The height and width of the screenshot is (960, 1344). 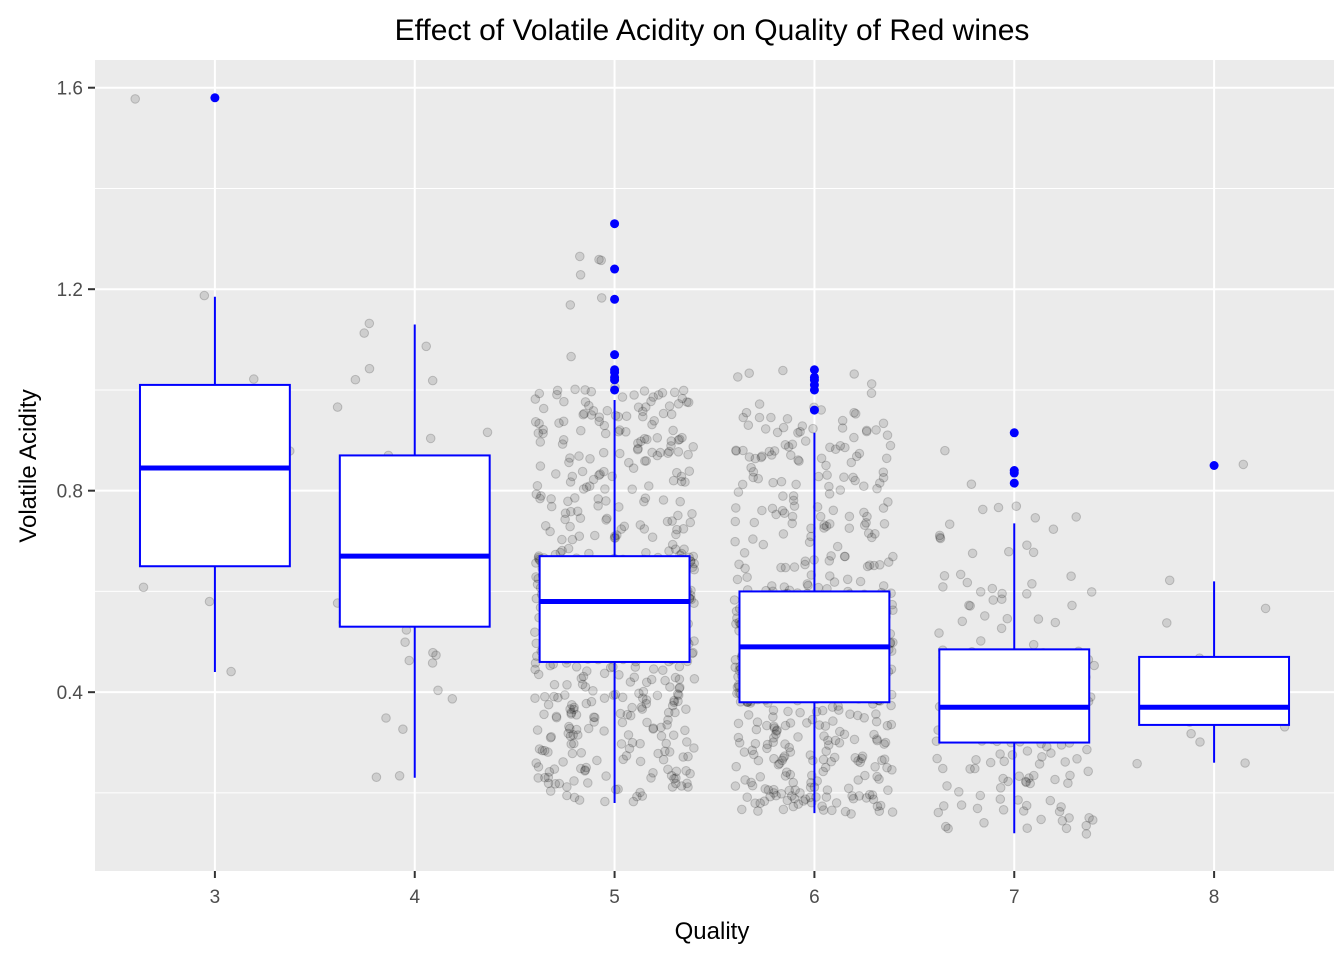 I want to click on y-tick-label: 0.8, so click(x=70, y=492).